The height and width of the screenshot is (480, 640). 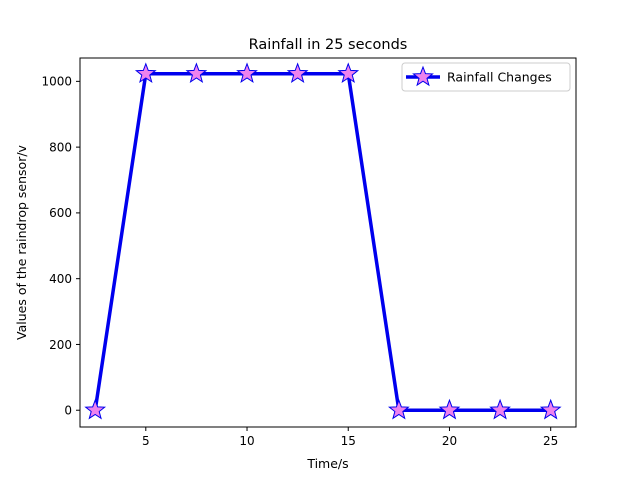 I want to click on y-tick-label: 200, so click(x=60, y=345).